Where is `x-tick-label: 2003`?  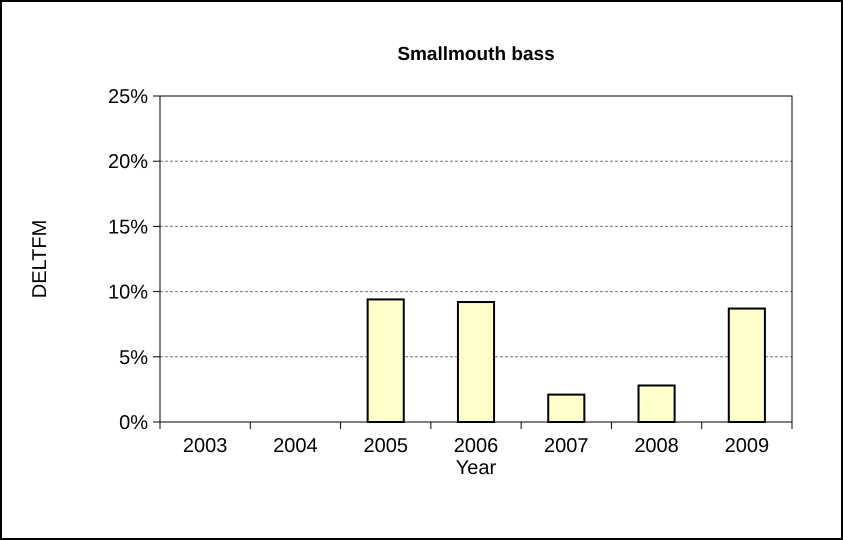 x-tick-label: 2003 is located at coordinates (205, 446).